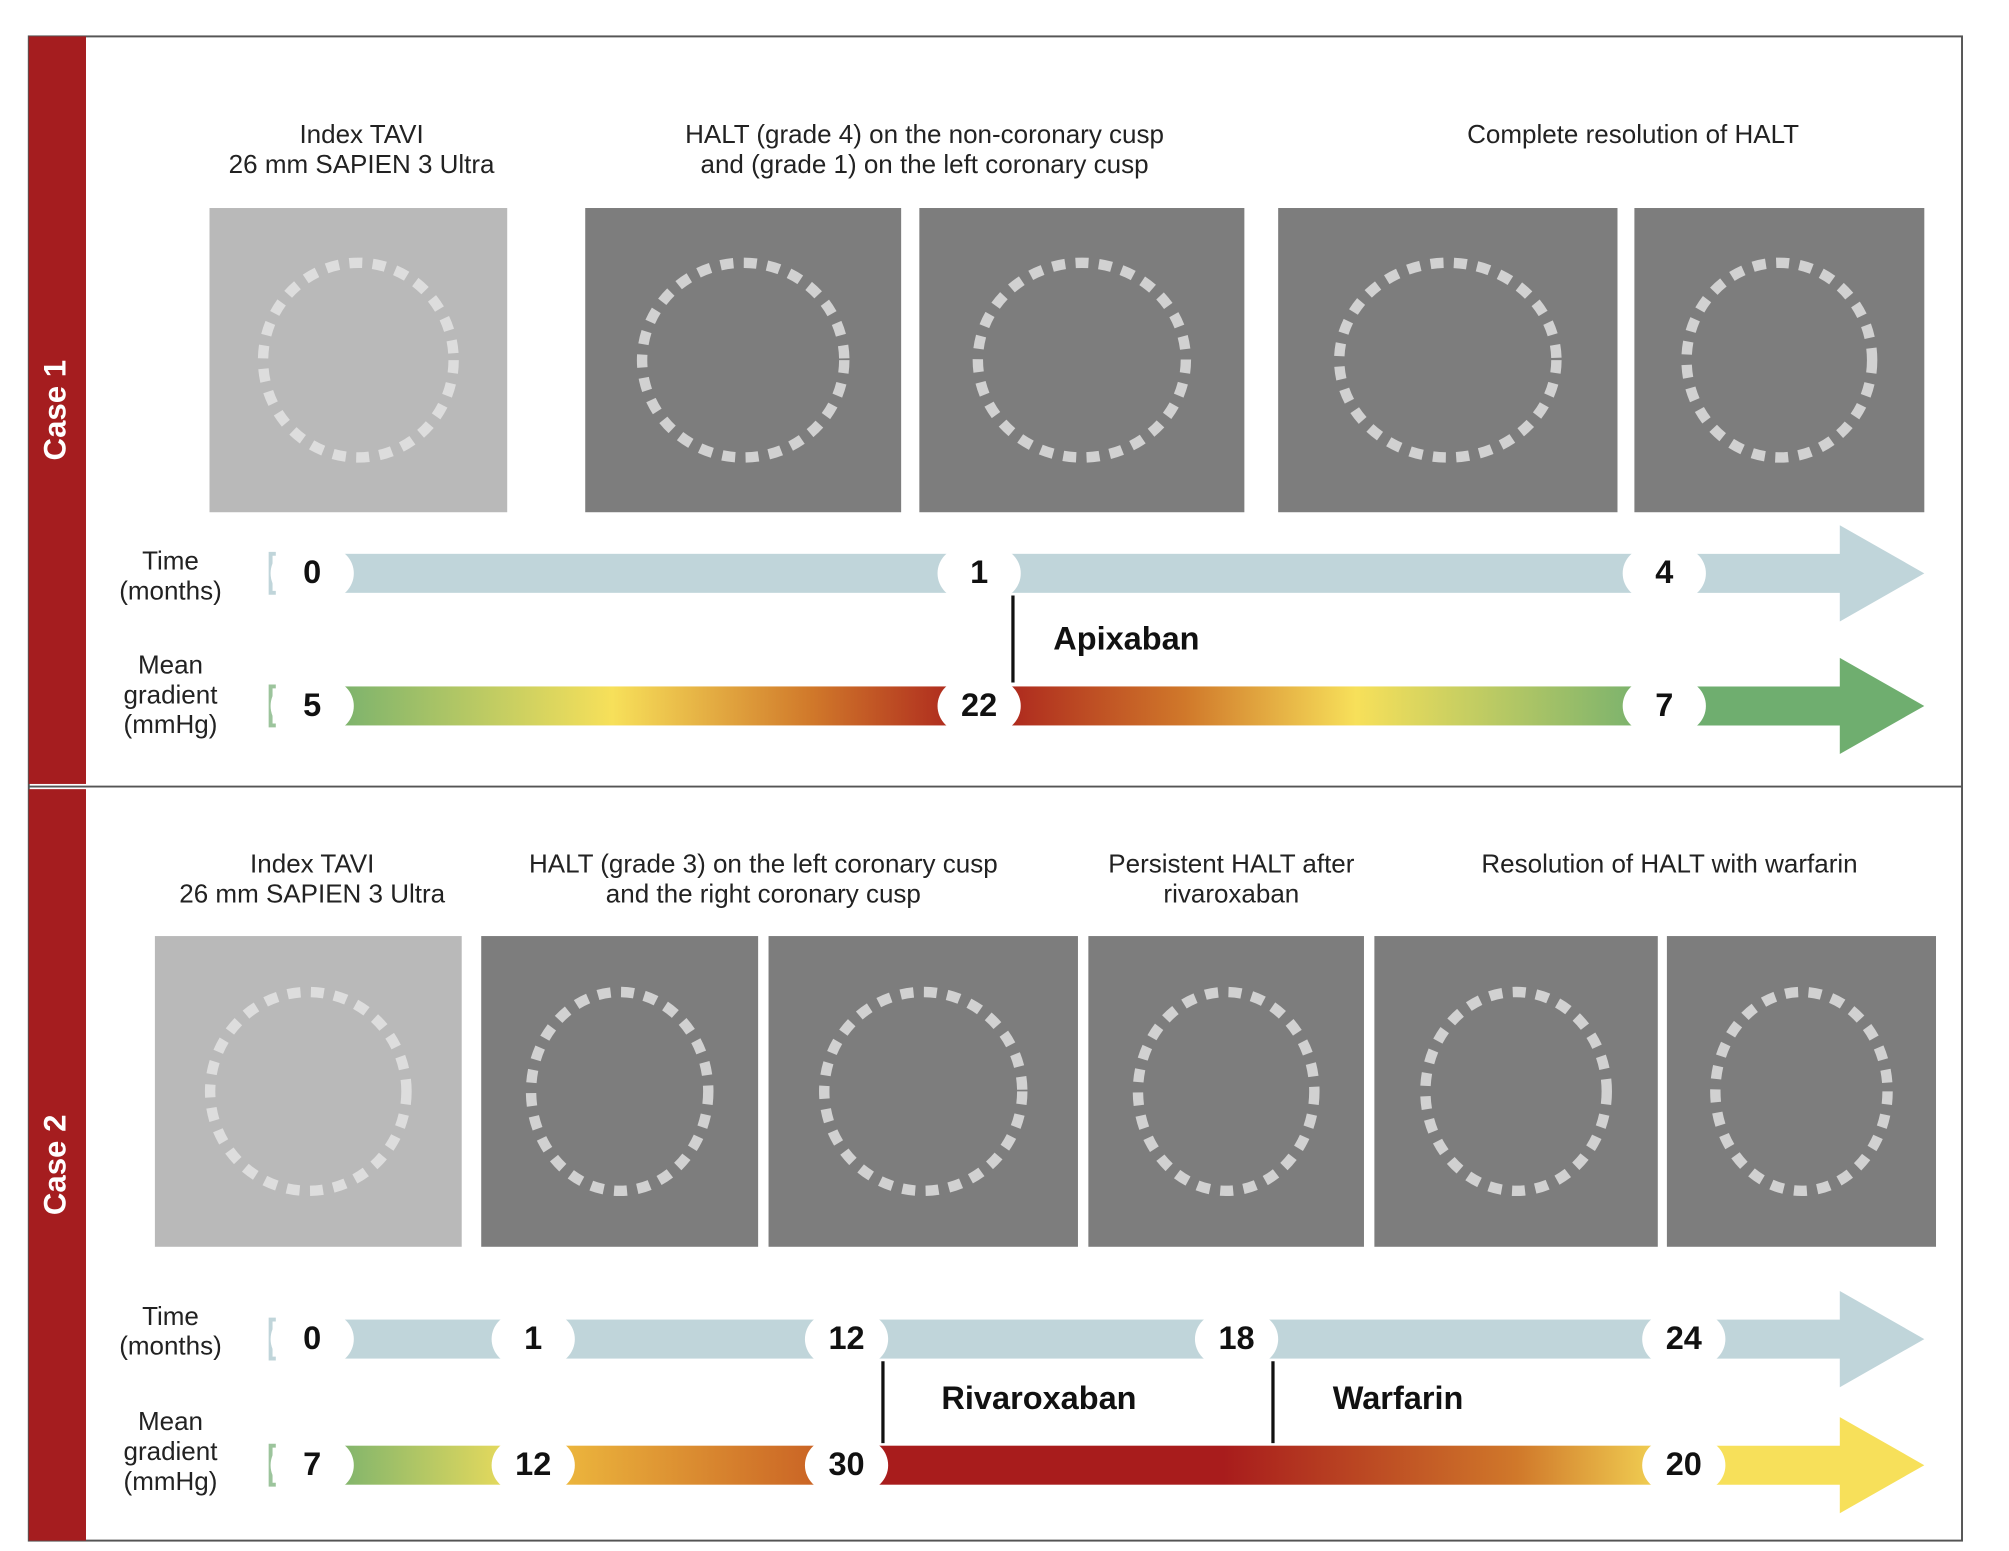 This screenshot has width=2009, height=1551. I want to click on drug-label: Rivaroxaban, so click(1038, 1398).